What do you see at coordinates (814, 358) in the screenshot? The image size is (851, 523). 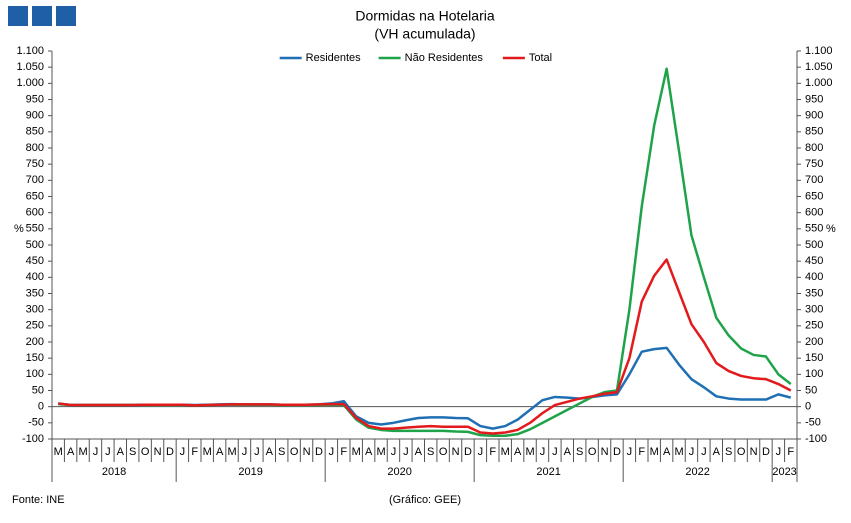 I see `y2-tick-label: 150` at bounding box center [814, 358].